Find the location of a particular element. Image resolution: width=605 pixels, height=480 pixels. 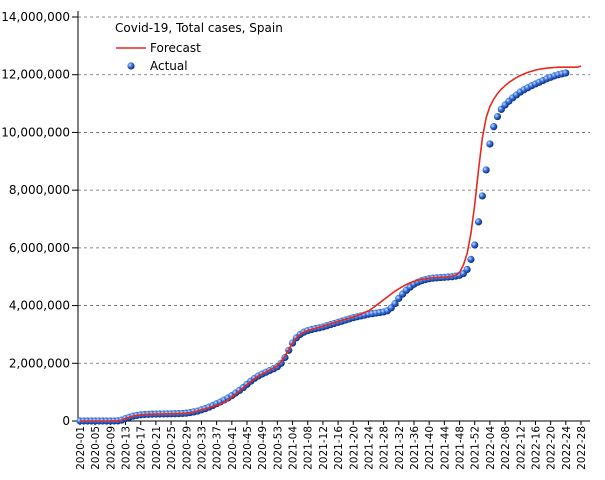

x-tick-label: 2021-40 is located at coordinates (430, 448).